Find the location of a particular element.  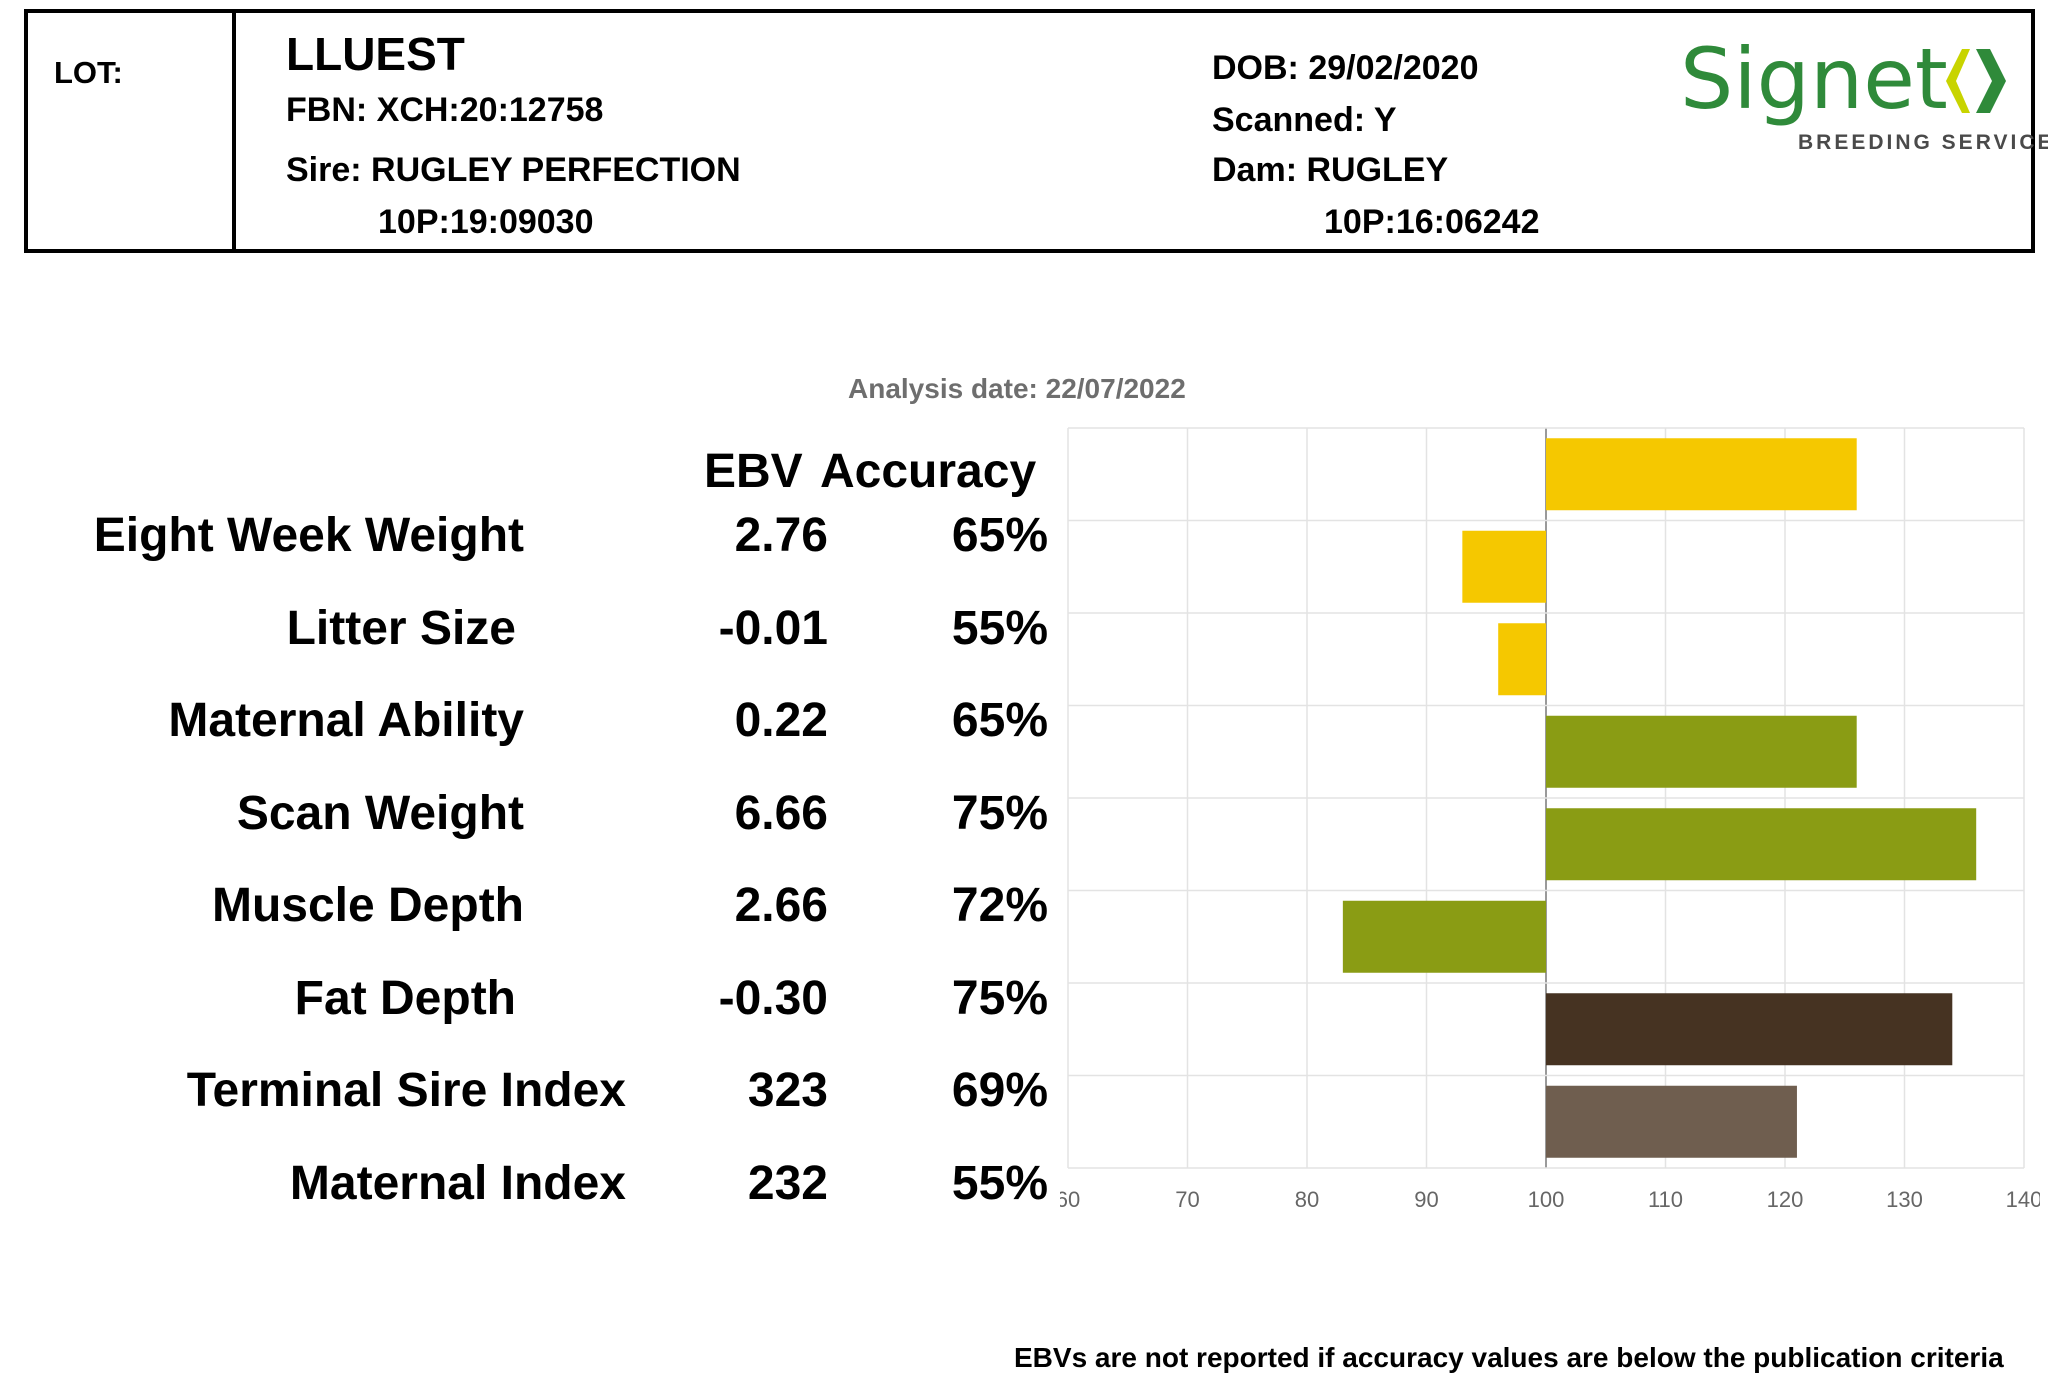

trait-label: Muscle Depth is located at coordinates (367, 905).